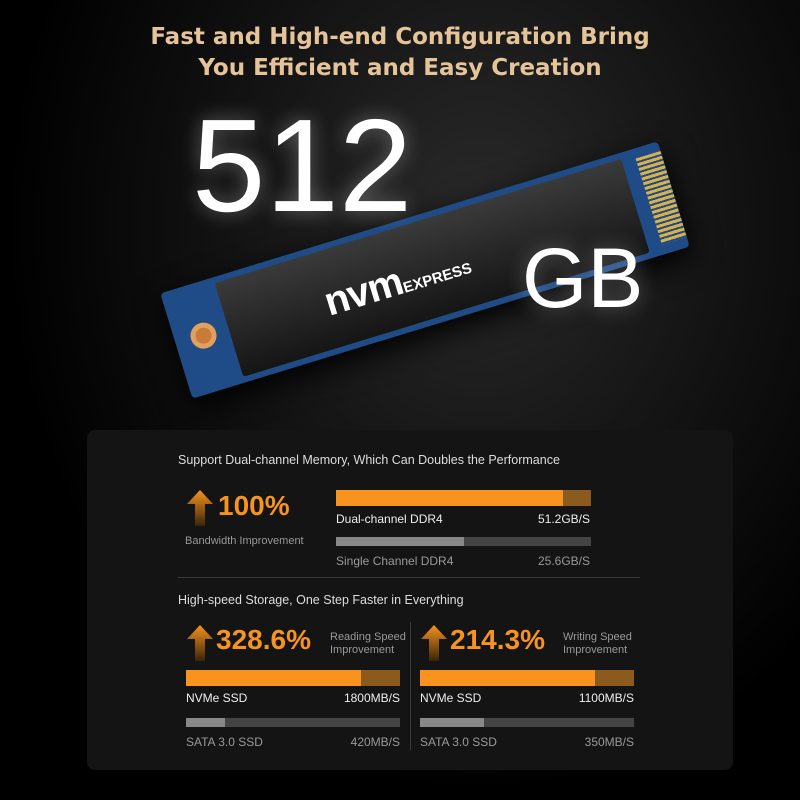 This screenshot has width=800, height=800. I want to click on capacity-unit: GB, so click(583, 278).